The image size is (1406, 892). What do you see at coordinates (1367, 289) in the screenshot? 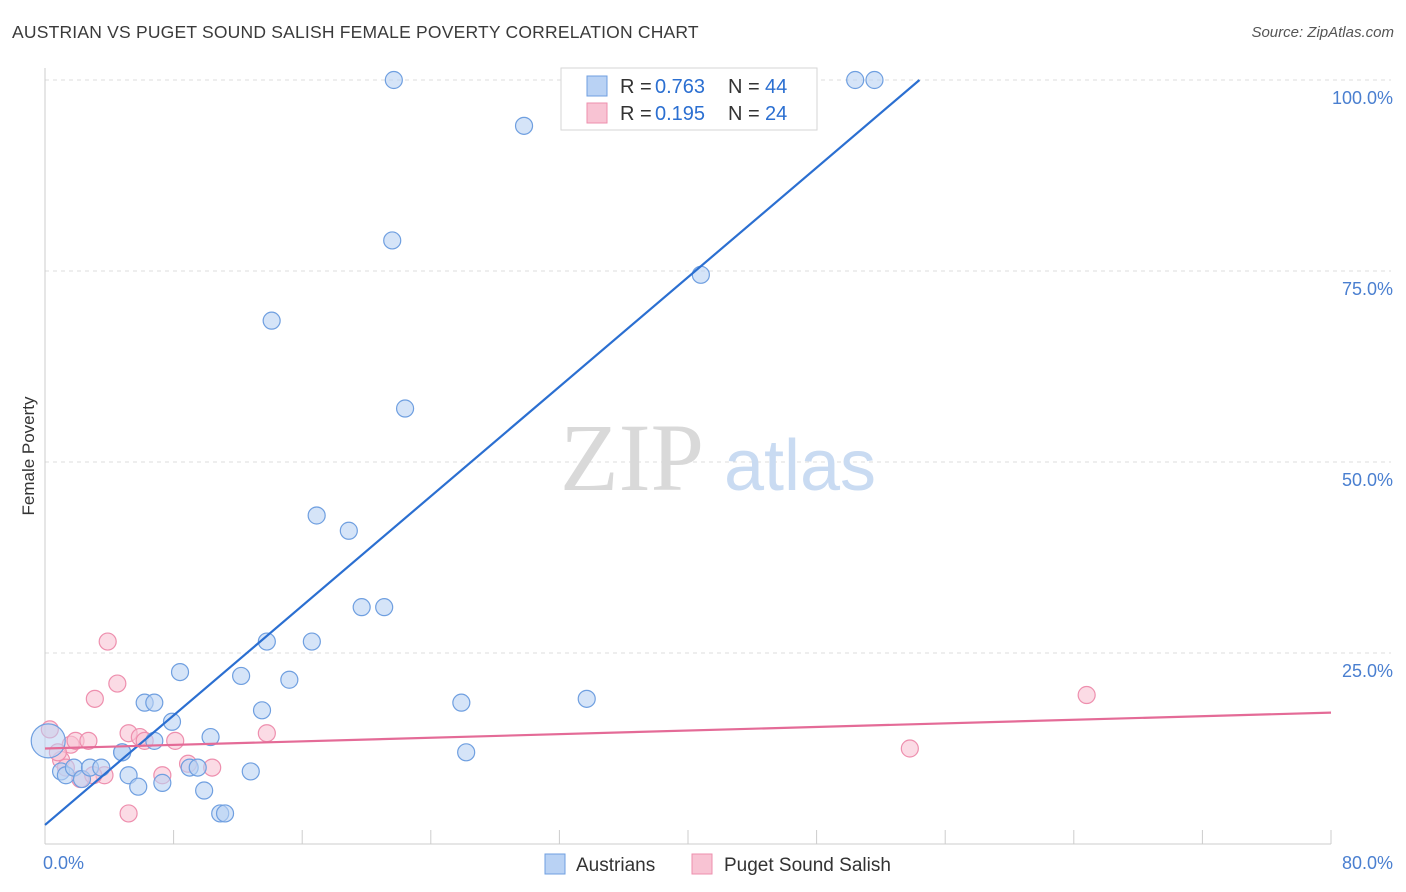
I see `y-tick-label-2: 75.0%` at bounding box center [1367, 289].